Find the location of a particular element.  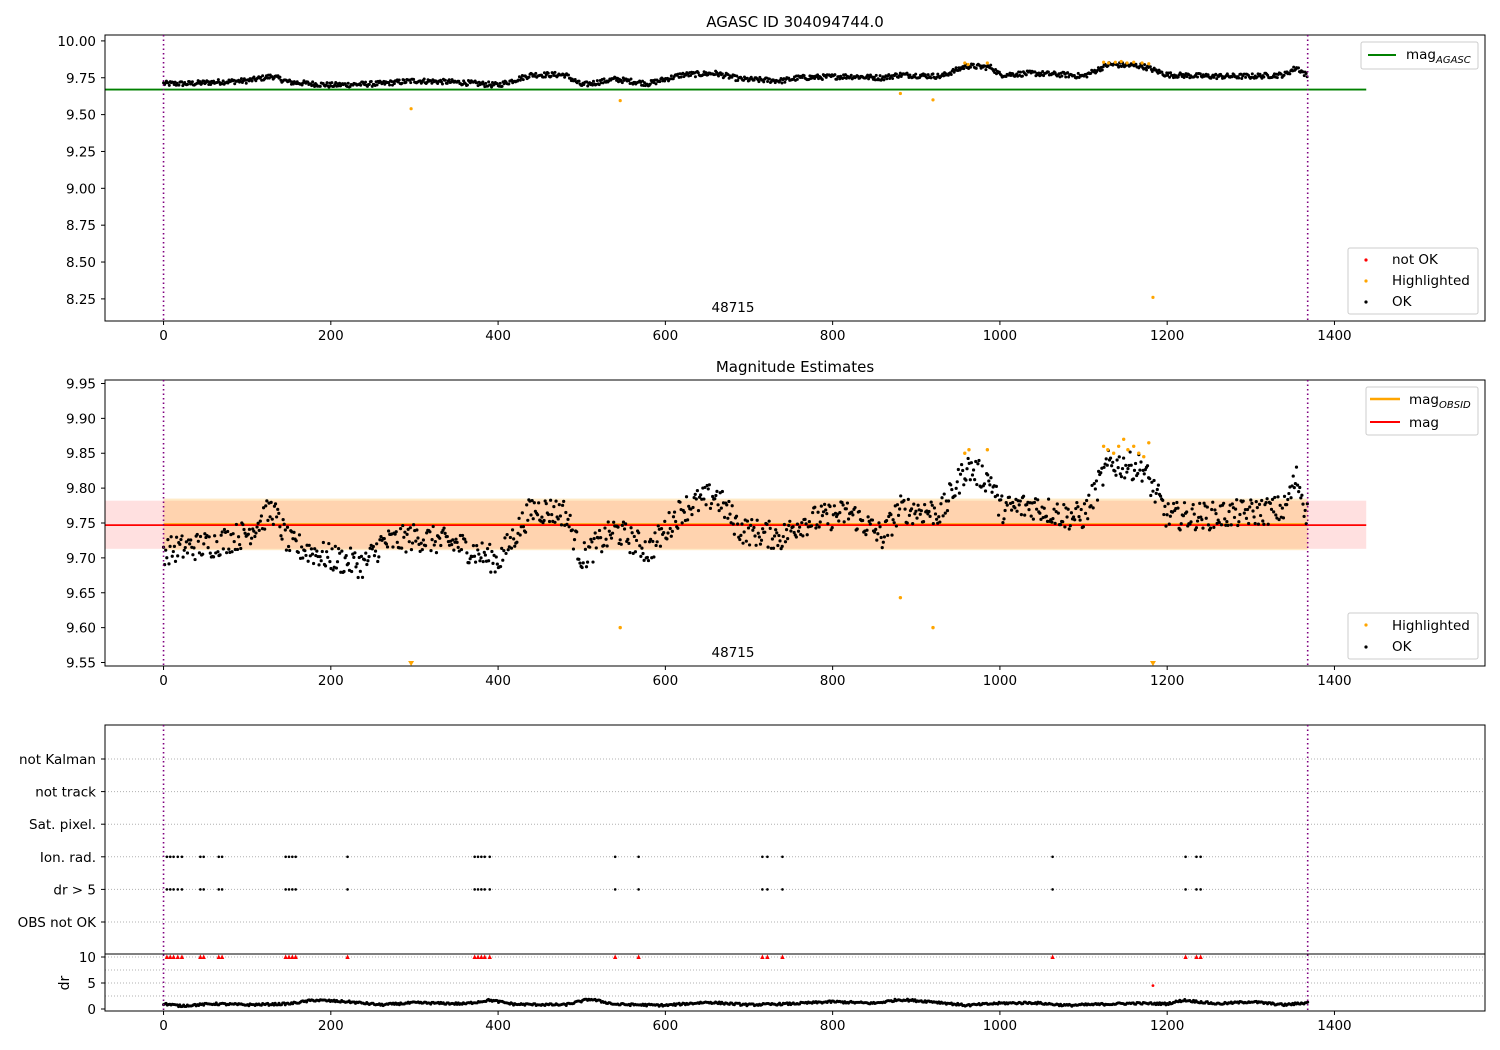

y-tick-label: 9.60 is located at coordinates (81, 629).